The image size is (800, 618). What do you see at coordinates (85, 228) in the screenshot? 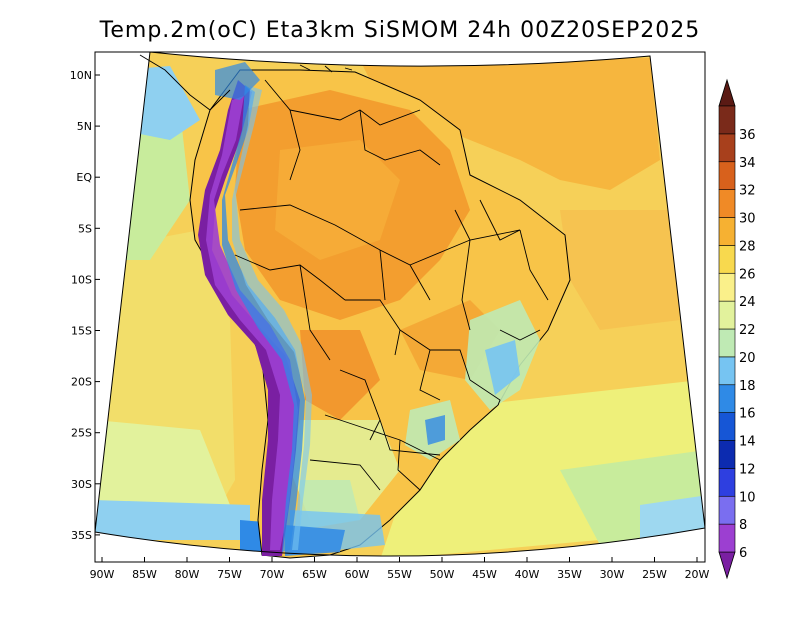
I see `lat-label-5s: 5S` at bounding box center [85, 228].